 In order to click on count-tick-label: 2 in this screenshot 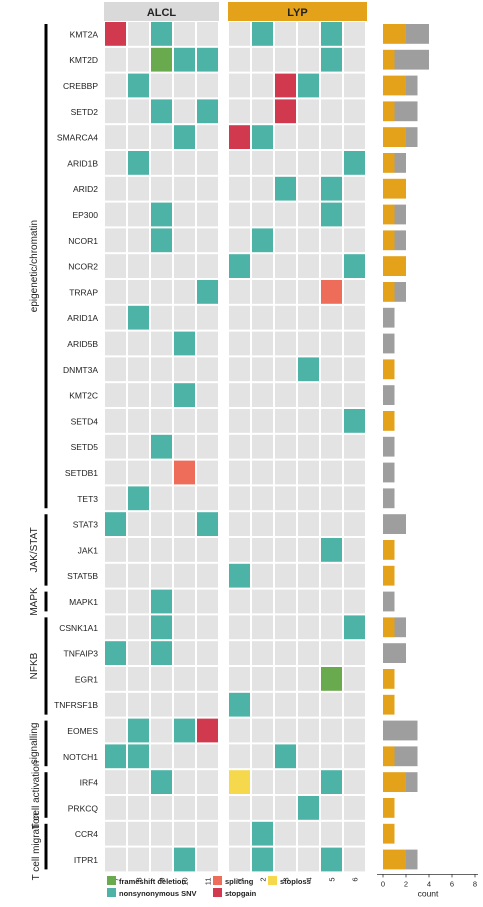, I will do `click(406, 883)`.